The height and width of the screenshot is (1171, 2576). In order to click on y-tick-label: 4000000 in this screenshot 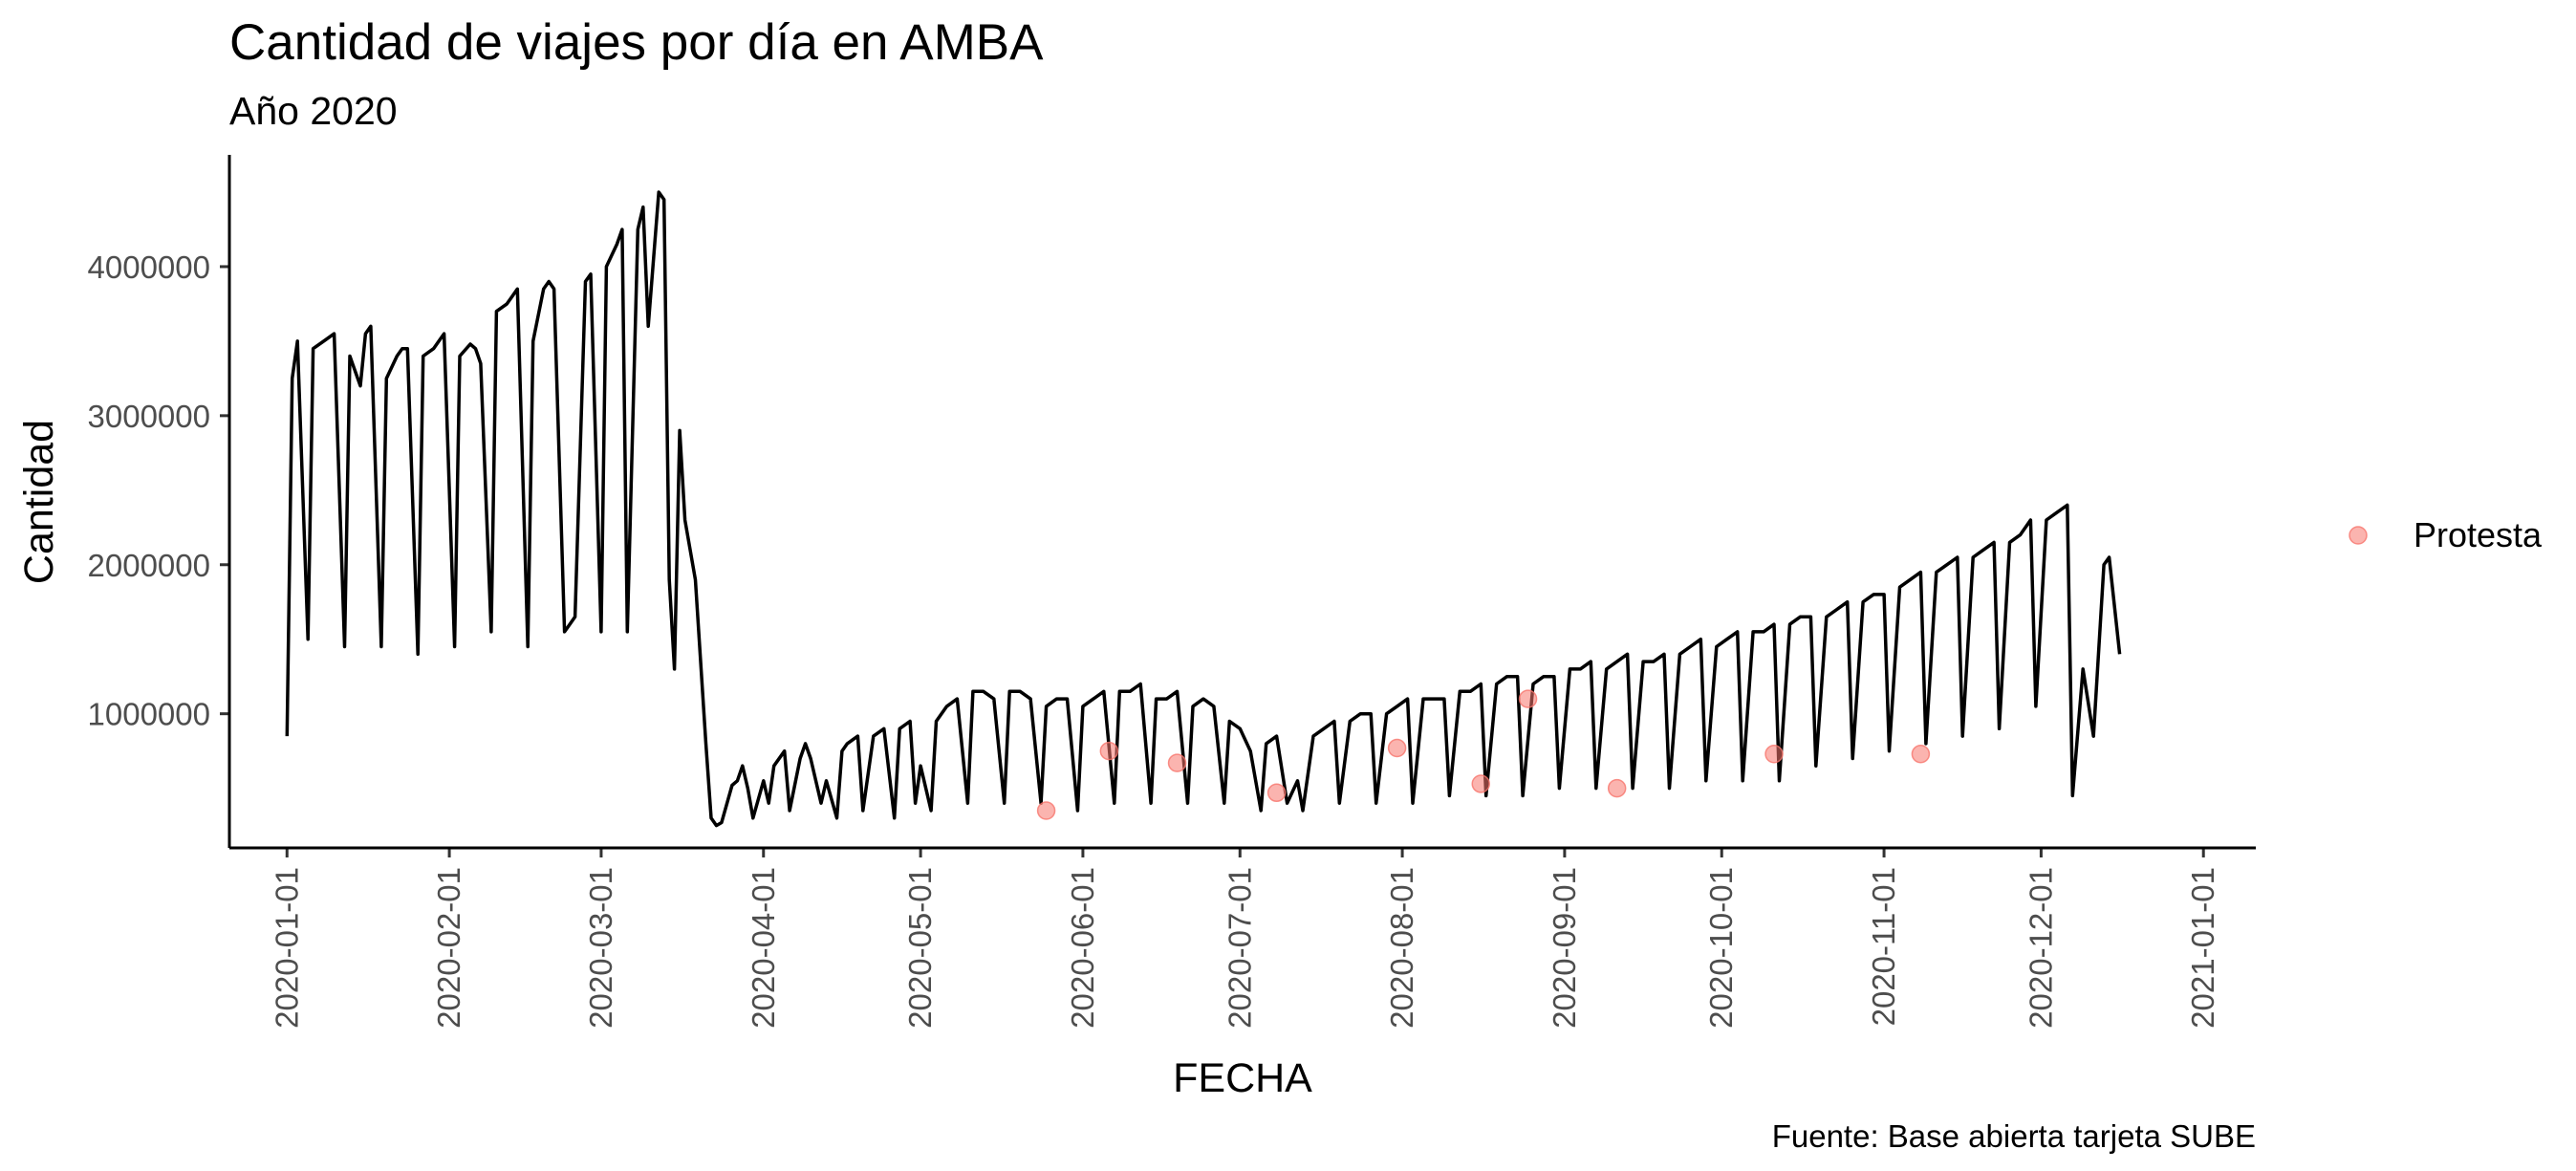, I will do `click(149, 267)`.